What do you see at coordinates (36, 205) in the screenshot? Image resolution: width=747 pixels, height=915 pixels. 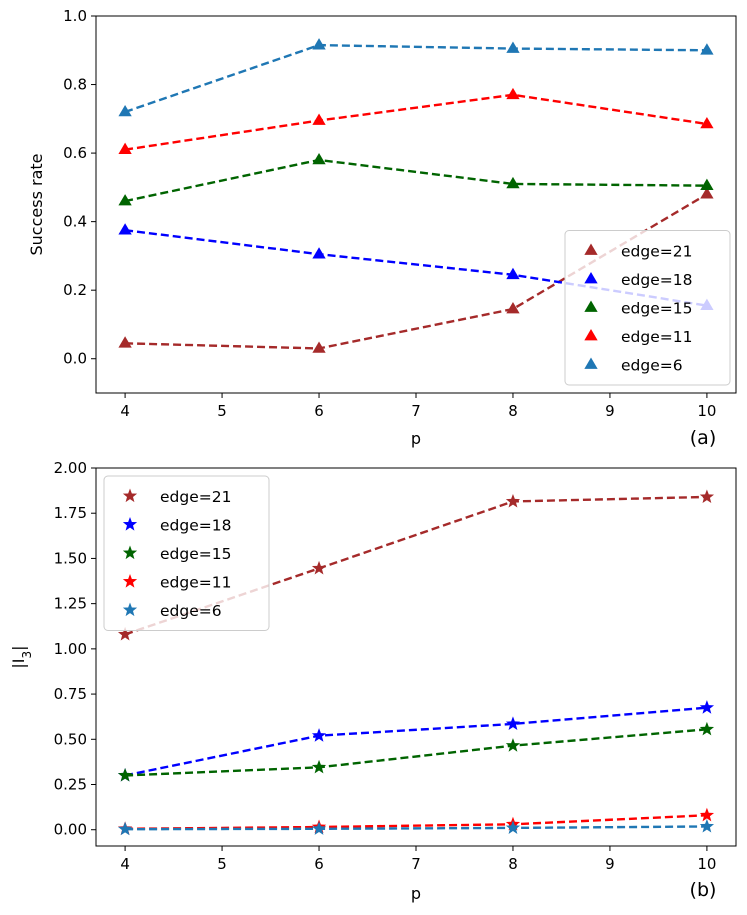 I see `y-axis-label: Success rate` at bounding box center [36, 205].